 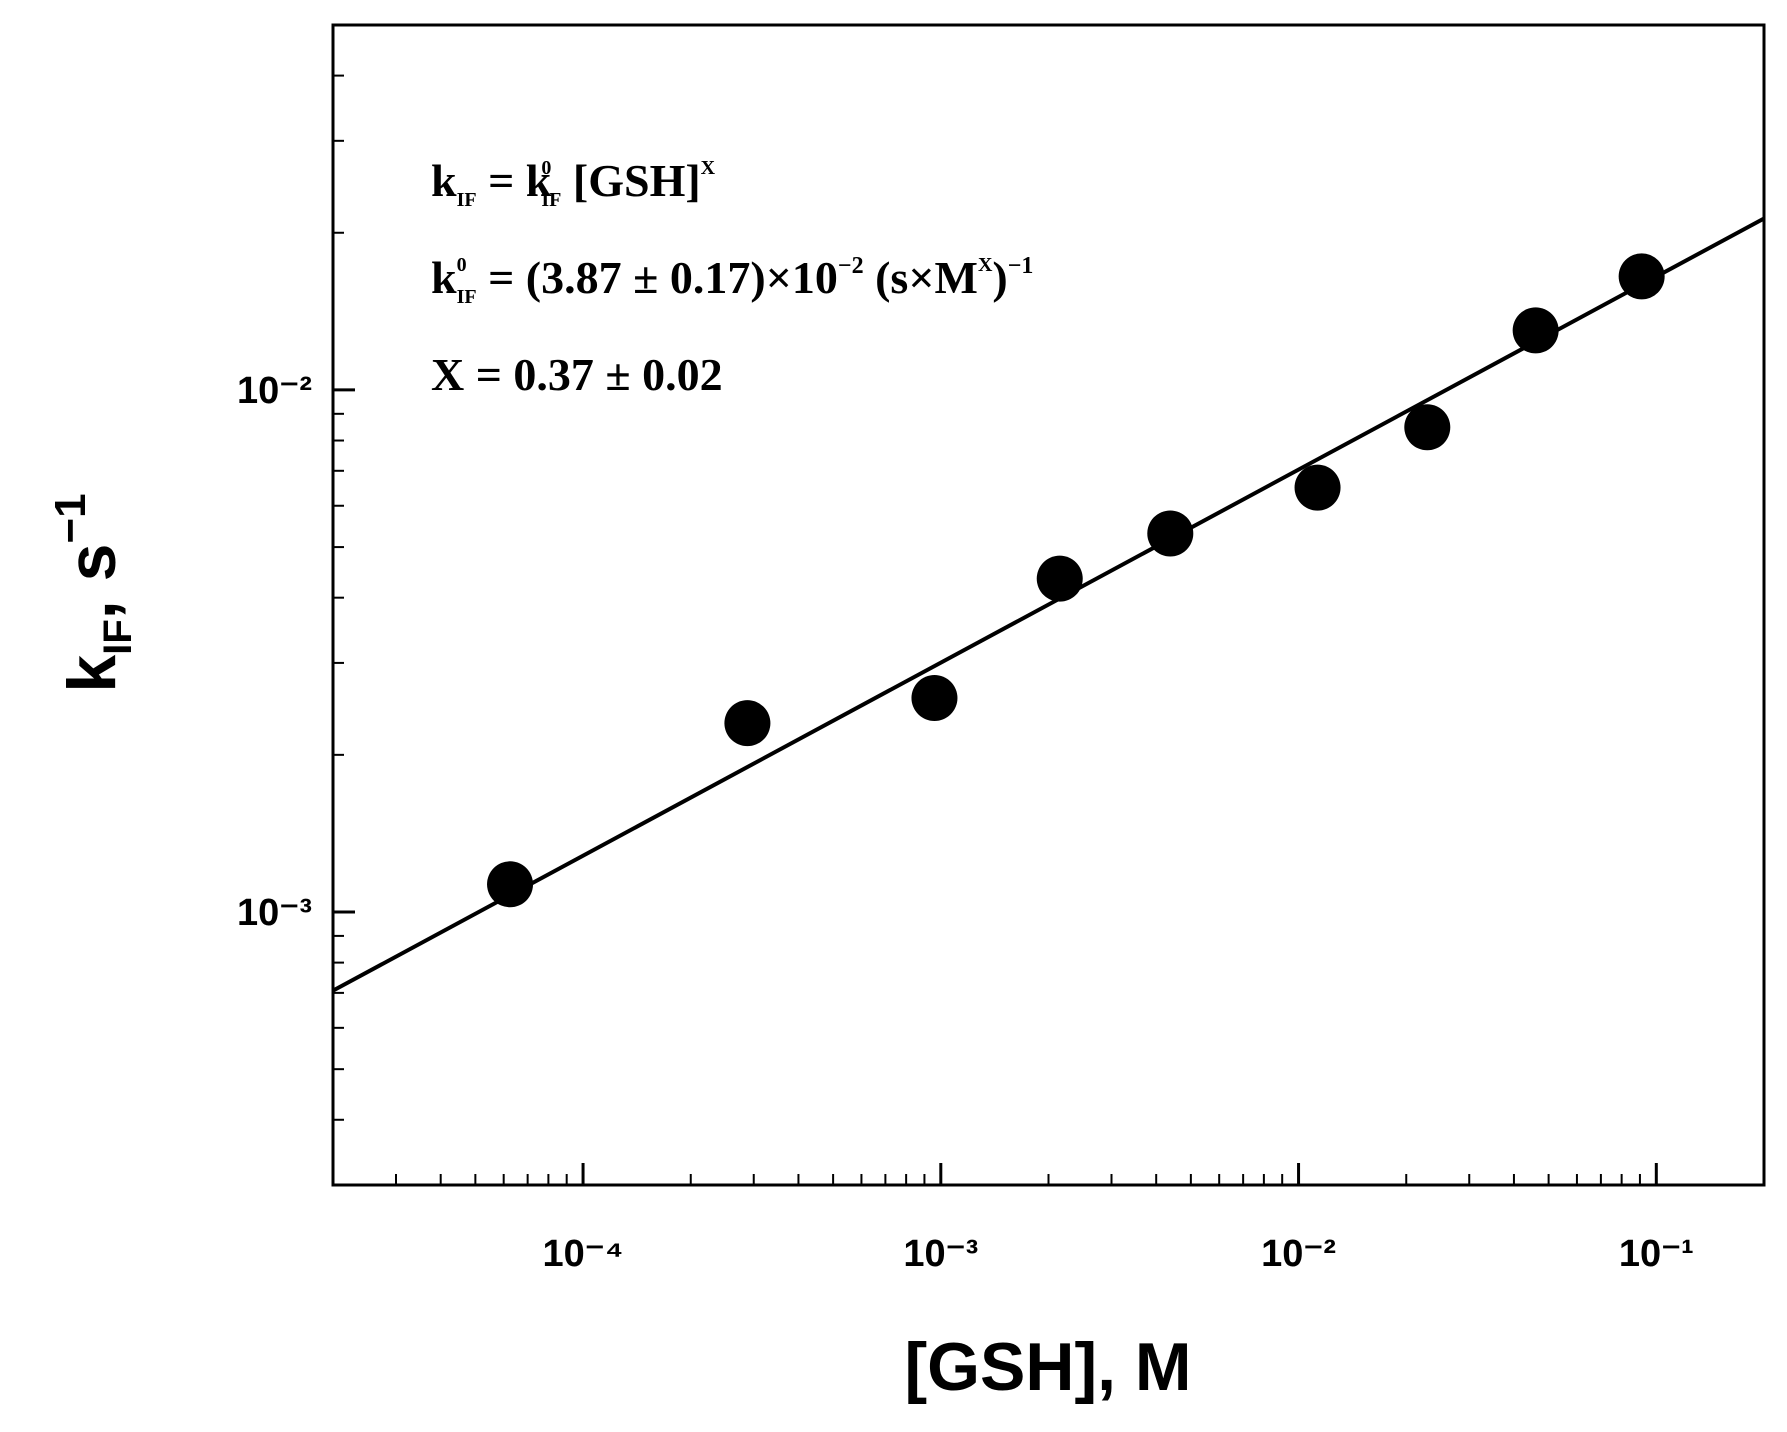 What do you see at coordinates (573, 183) in the screenshot?
I see `annotation: kIF = k0 IF [GSH]X` at bounding box center [573, 183].